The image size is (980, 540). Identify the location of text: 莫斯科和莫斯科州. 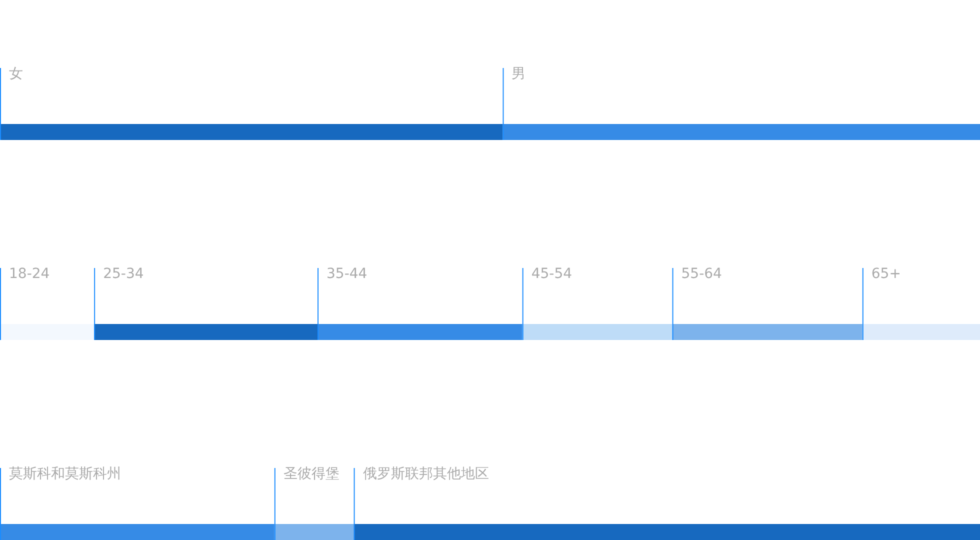
(65, 474).